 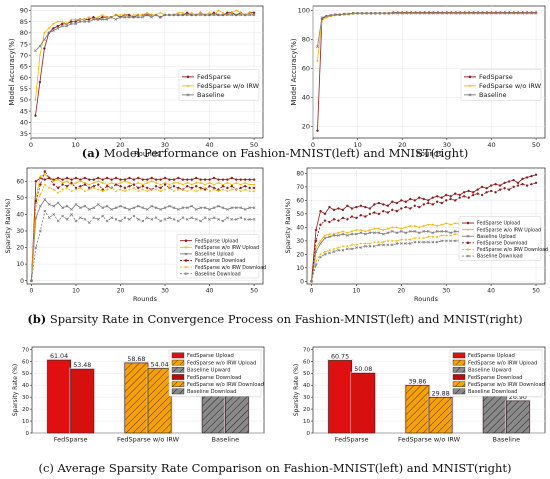 I want to click on bar, so click(x=440, y=415).